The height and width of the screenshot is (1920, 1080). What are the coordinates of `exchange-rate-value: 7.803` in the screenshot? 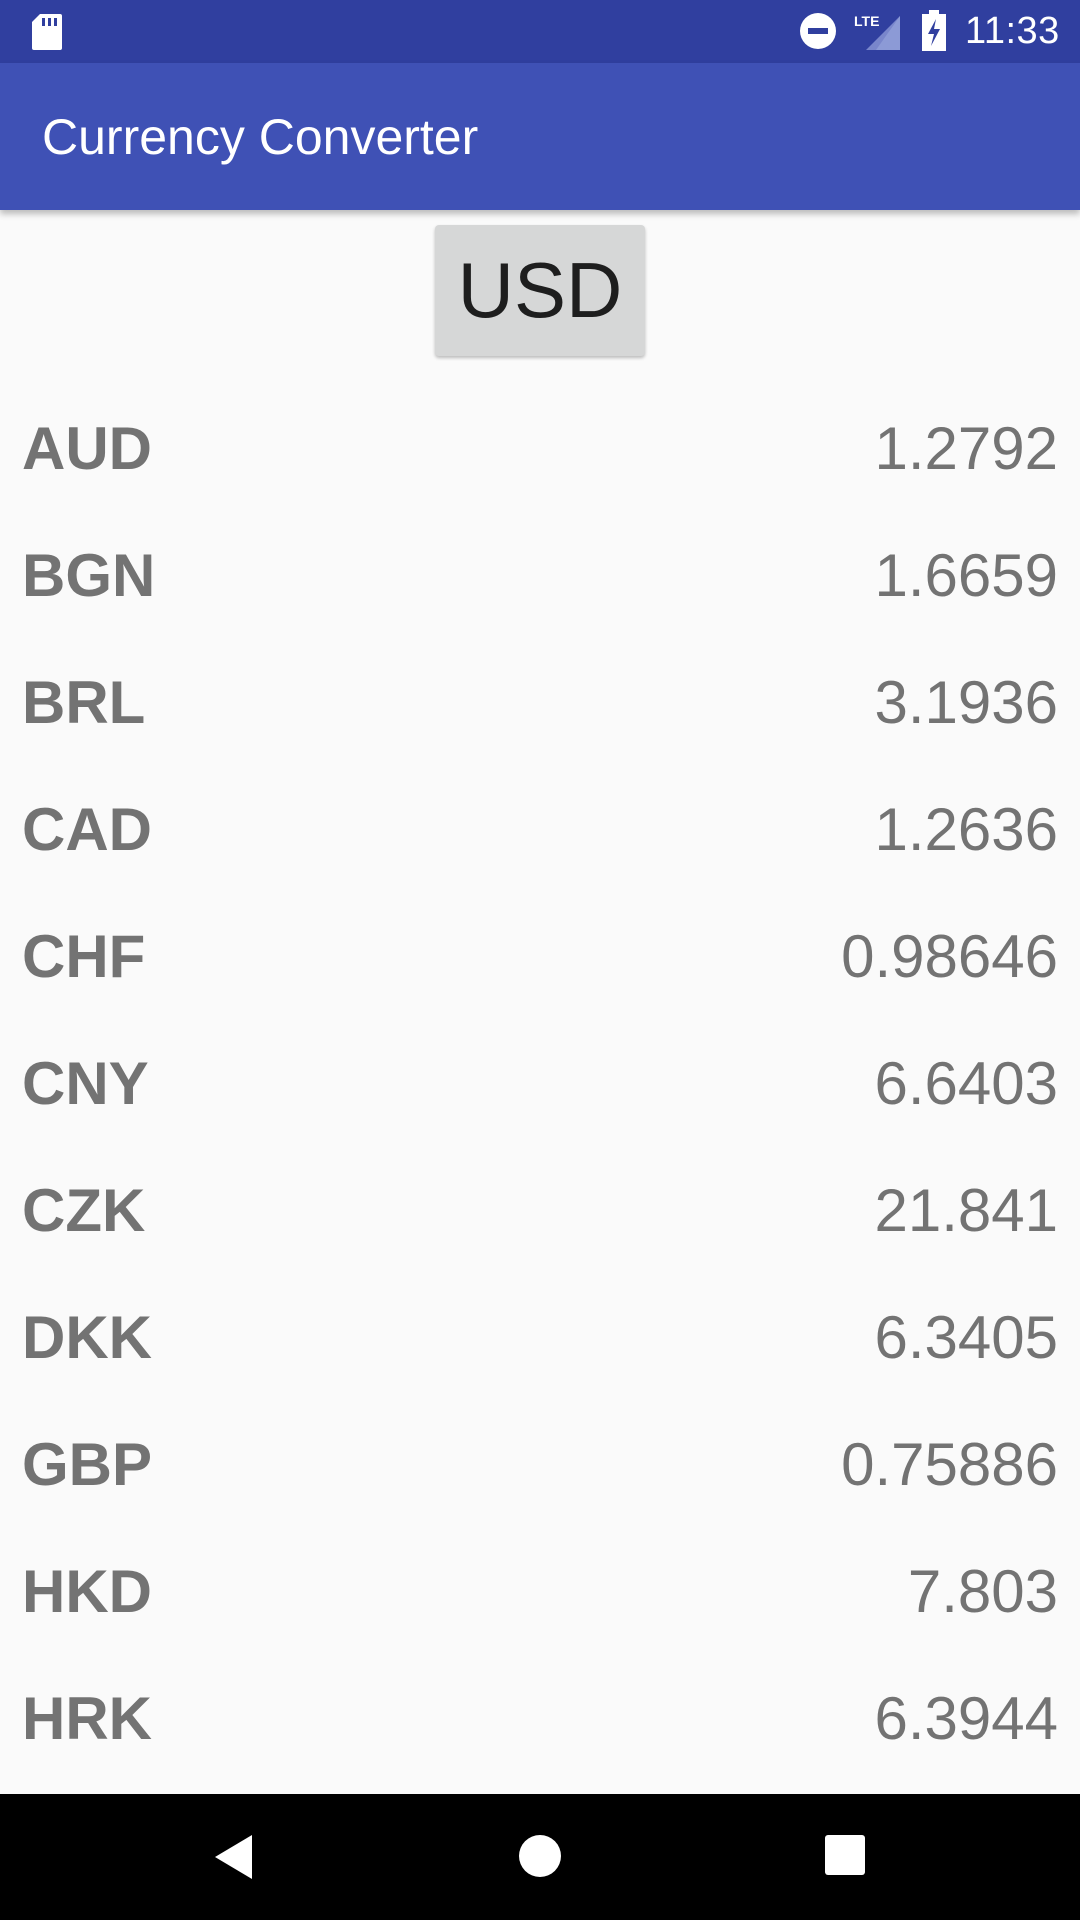 It's located at (982, 1591).